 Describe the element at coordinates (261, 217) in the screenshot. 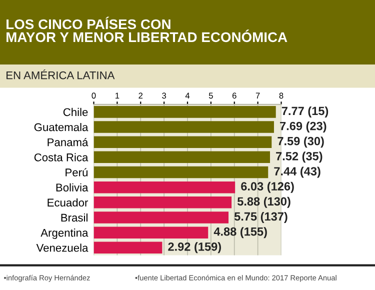

I see `data-label: 5.75 (137)` at that location.